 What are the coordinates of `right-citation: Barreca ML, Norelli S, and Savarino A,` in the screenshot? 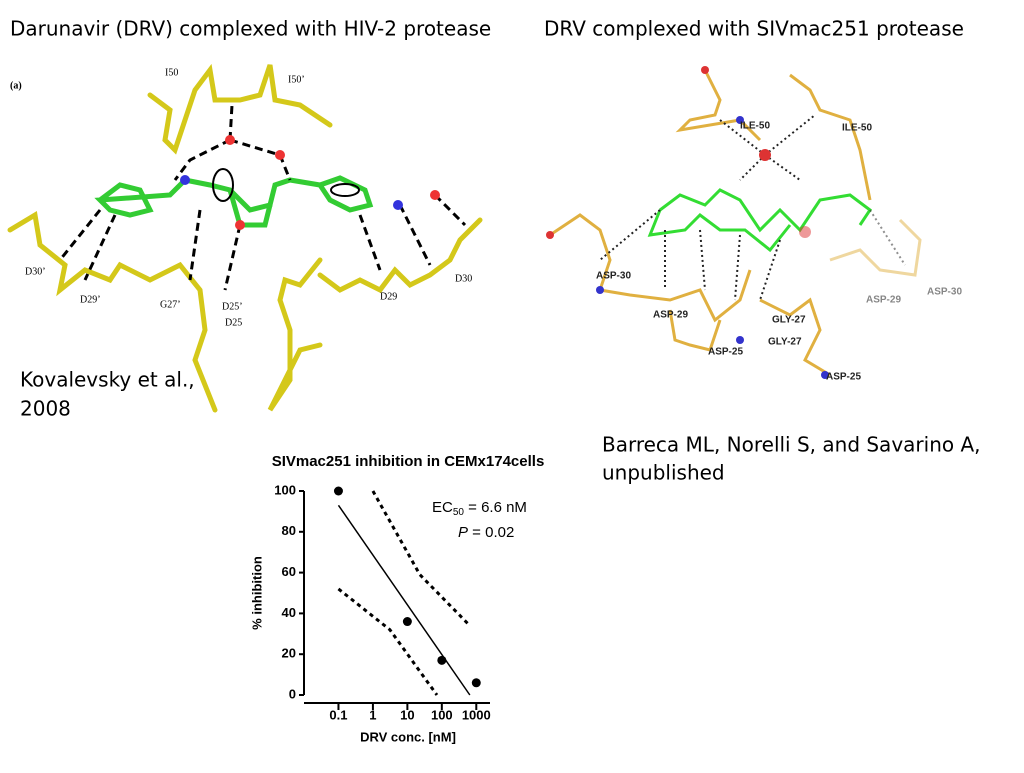 It's located at (791, 445).